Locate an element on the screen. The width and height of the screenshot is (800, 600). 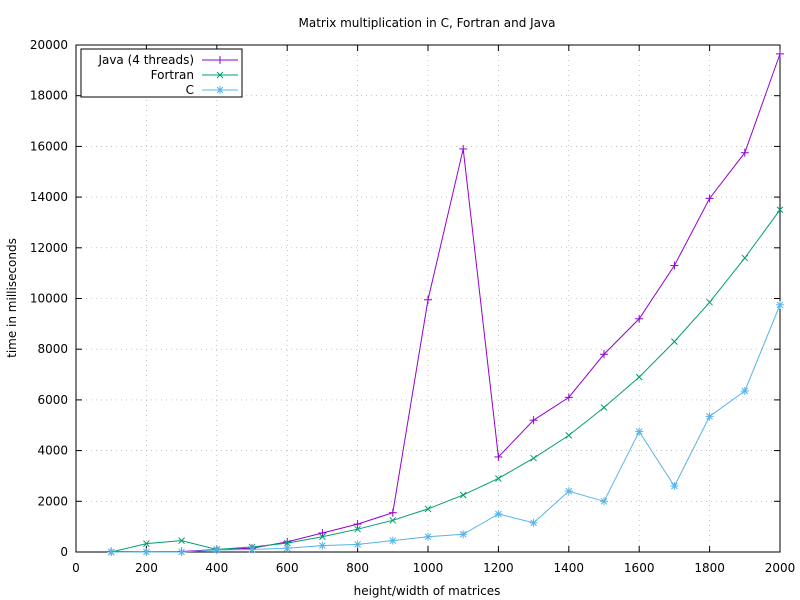
legend-label-c: C is located at coordinates (190, 90).